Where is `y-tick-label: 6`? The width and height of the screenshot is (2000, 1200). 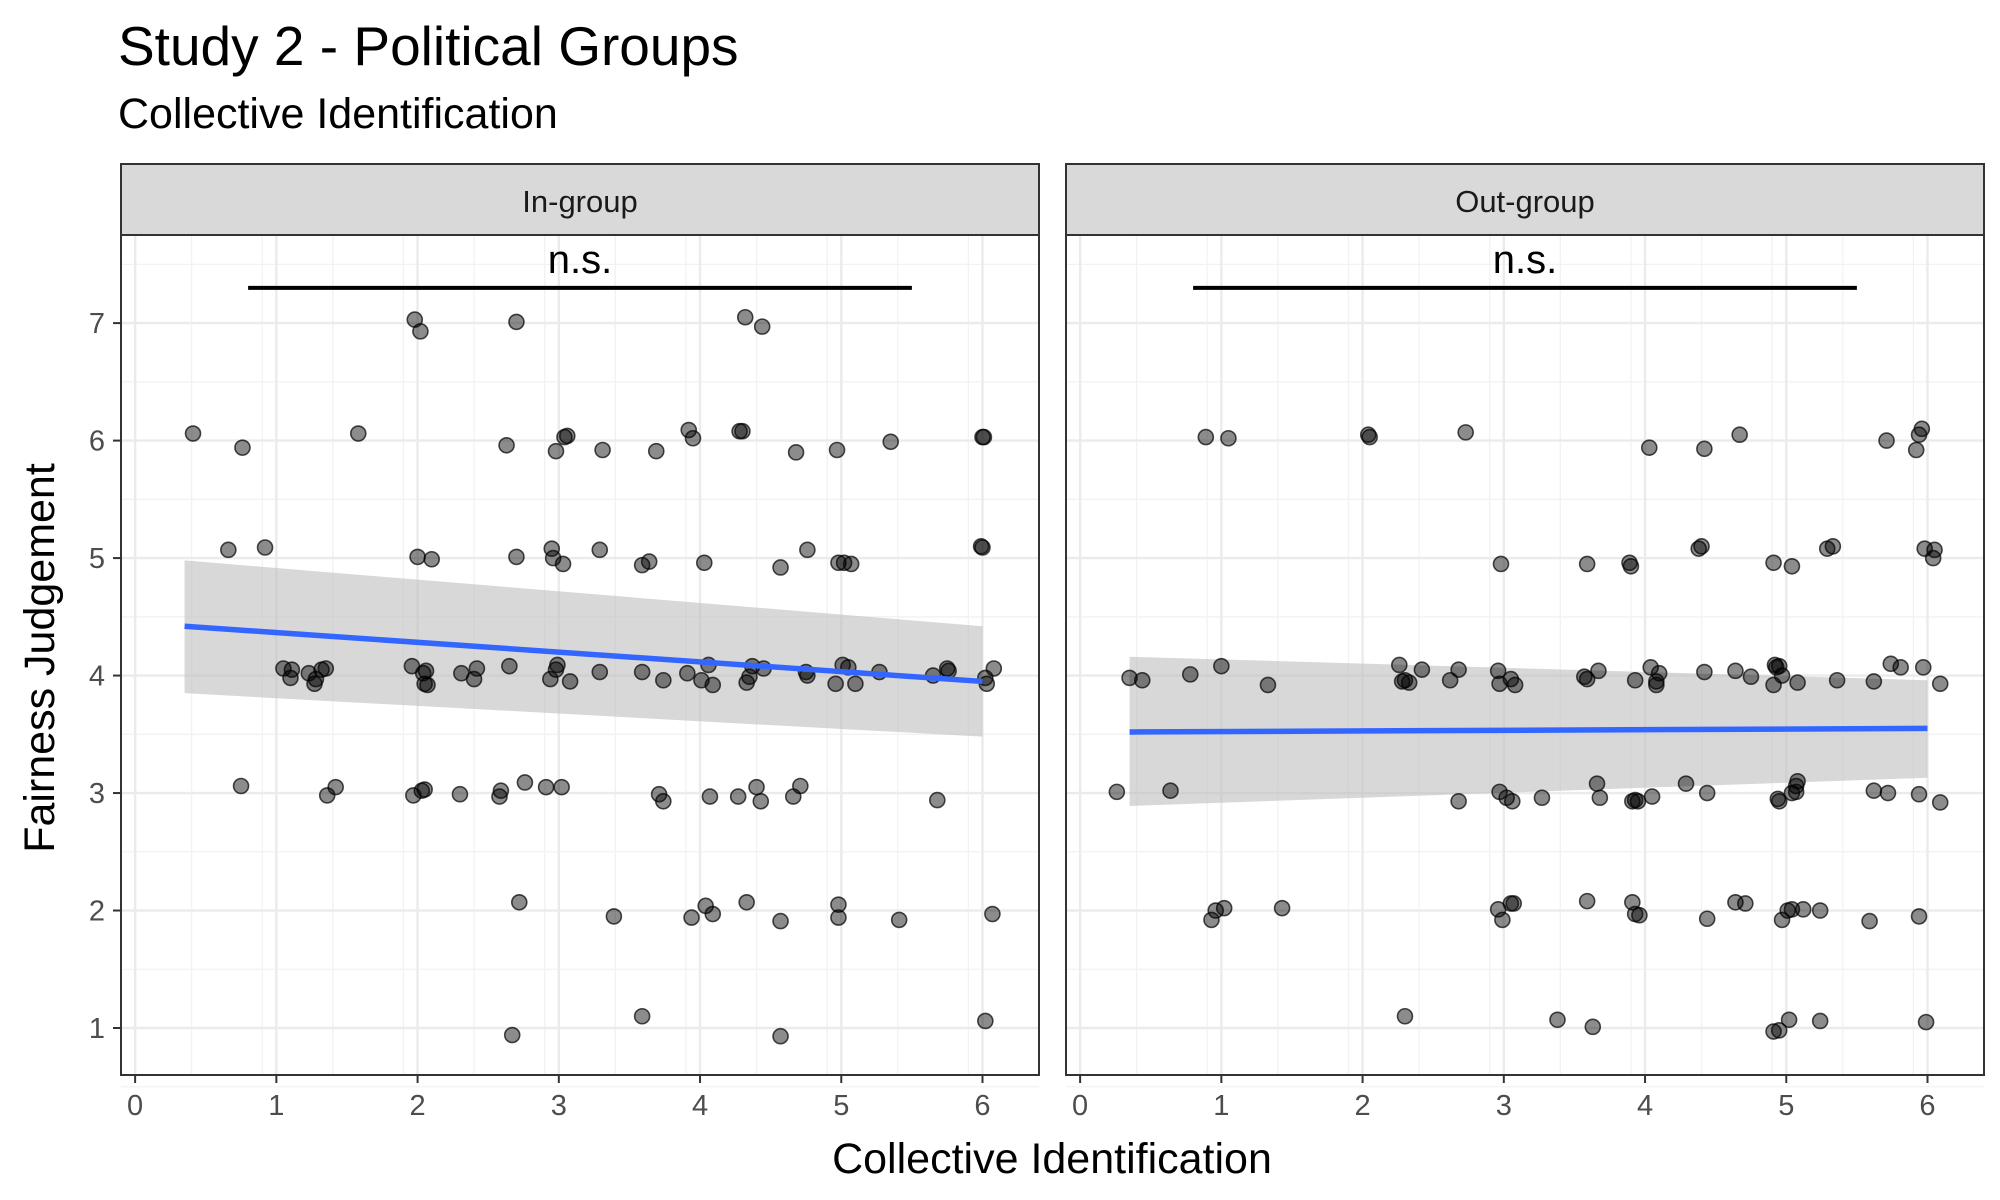
y-tick-label: 6 is located at coordinates (97, 442).